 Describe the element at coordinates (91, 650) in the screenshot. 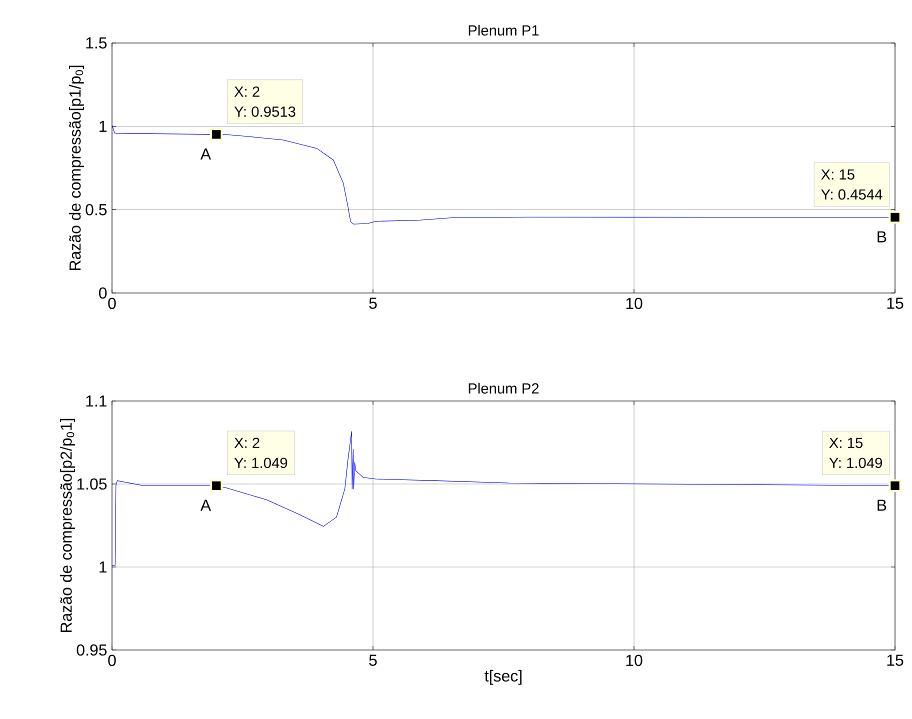

I see `y-tick-label: 0.95` at that location.